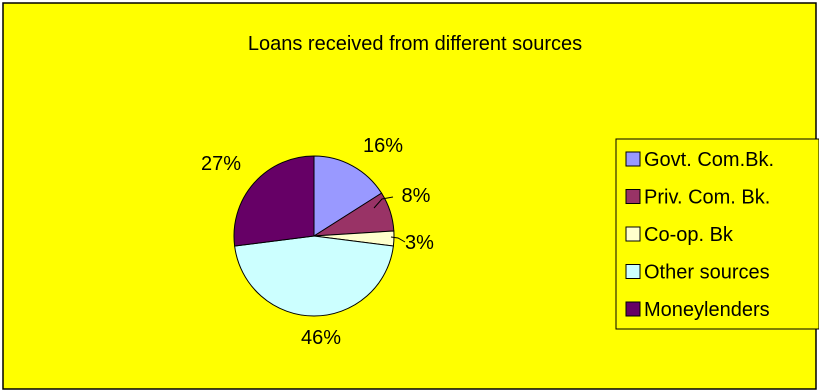 This screenshot has width=819, height=392. Describe the element at coordinates (633, 309) in the screenshot. I see `legend-swatch-moneylenders` at that location.